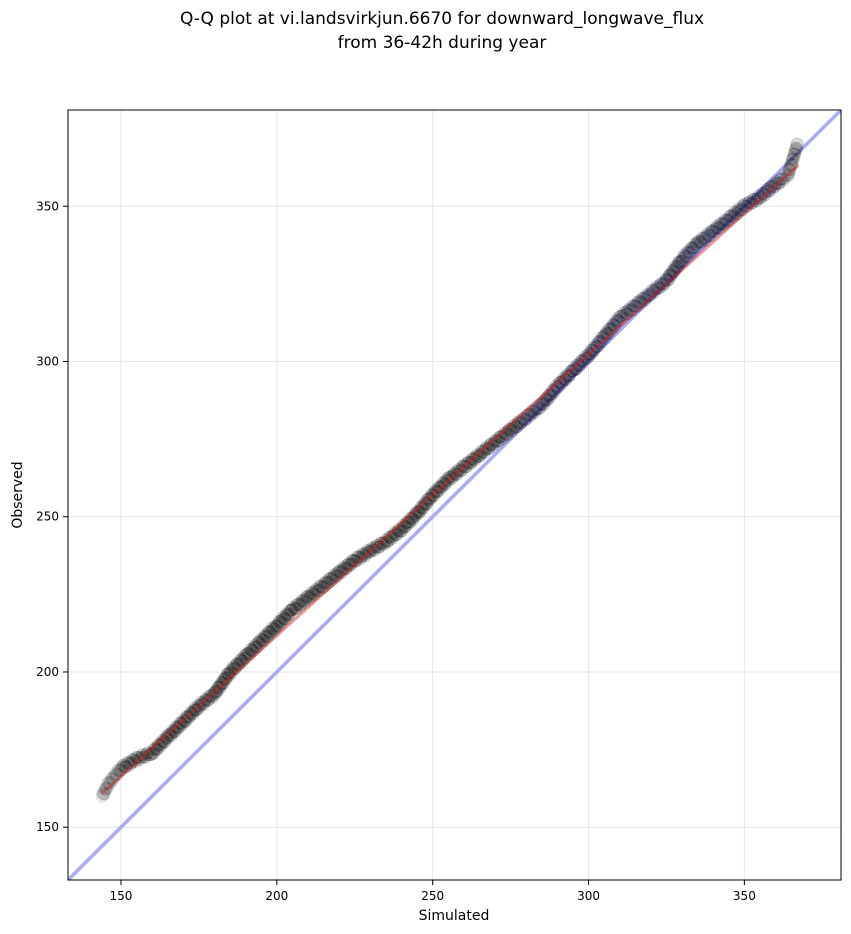 The width and height of the screenshot is (851, 934). What do you see at coordinates (276, 896) in the screenshot?
I see `x-tick-label: 200` at bounding box center [276, 896].